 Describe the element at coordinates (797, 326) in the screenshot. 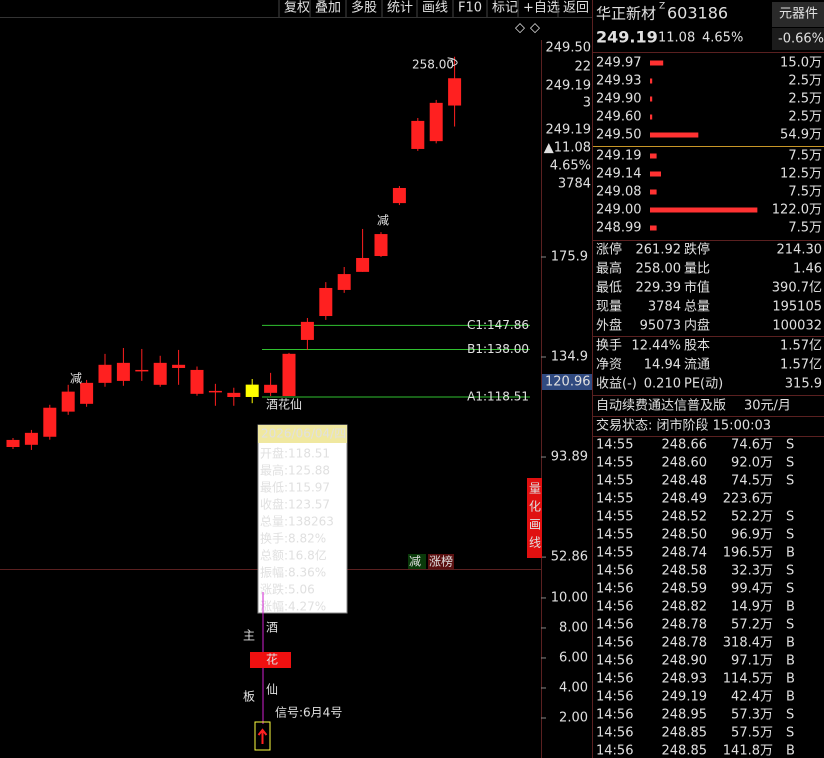

I see `stat-value: 100032` at that location.